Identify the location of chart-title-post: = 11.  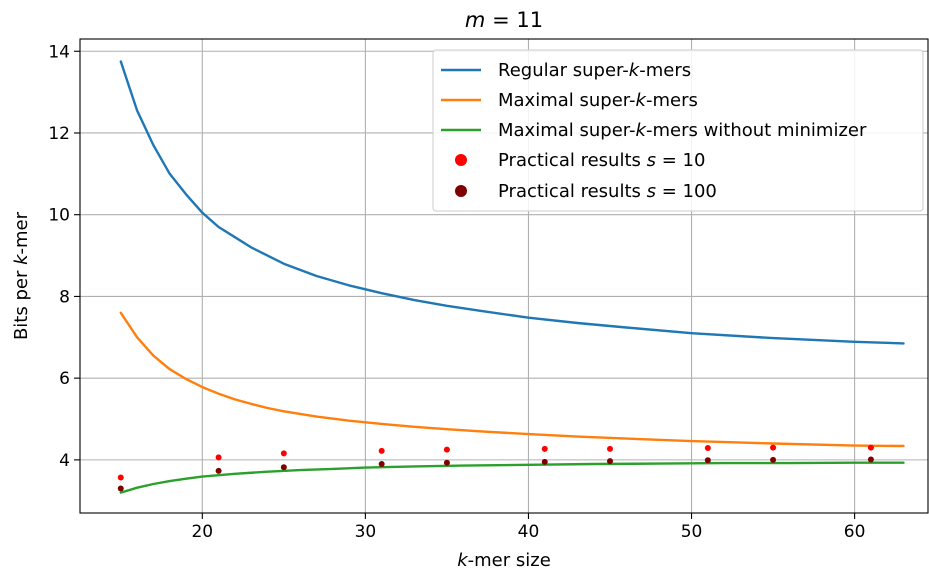
(514, 20).